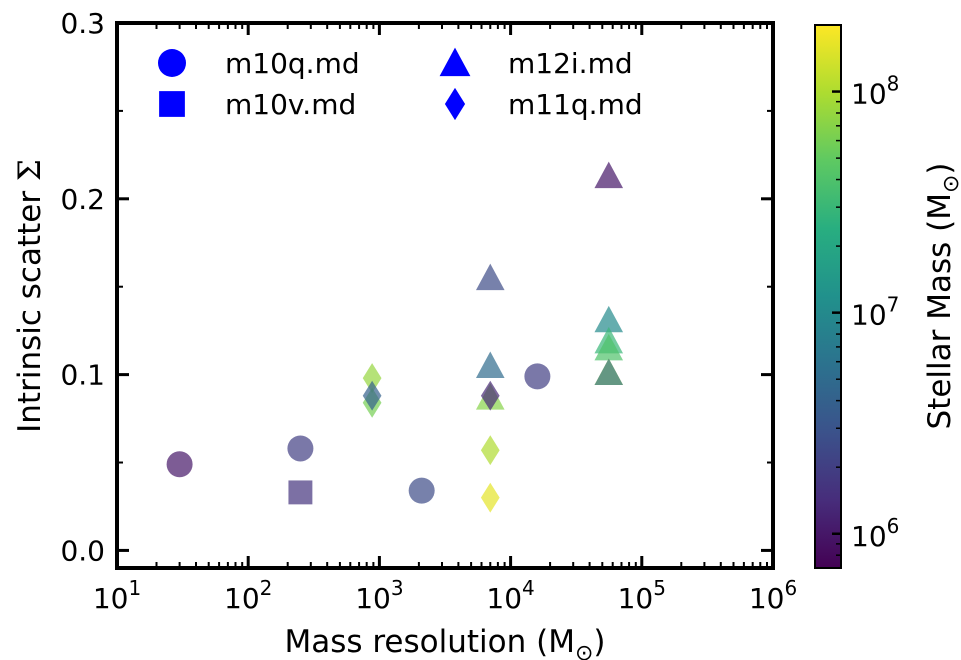 The image size is (961, 660). What do you see at coordinates (575, 104) in the screenshot?
I see `legend-label: m11q.md` at bounding box center [575, 104].